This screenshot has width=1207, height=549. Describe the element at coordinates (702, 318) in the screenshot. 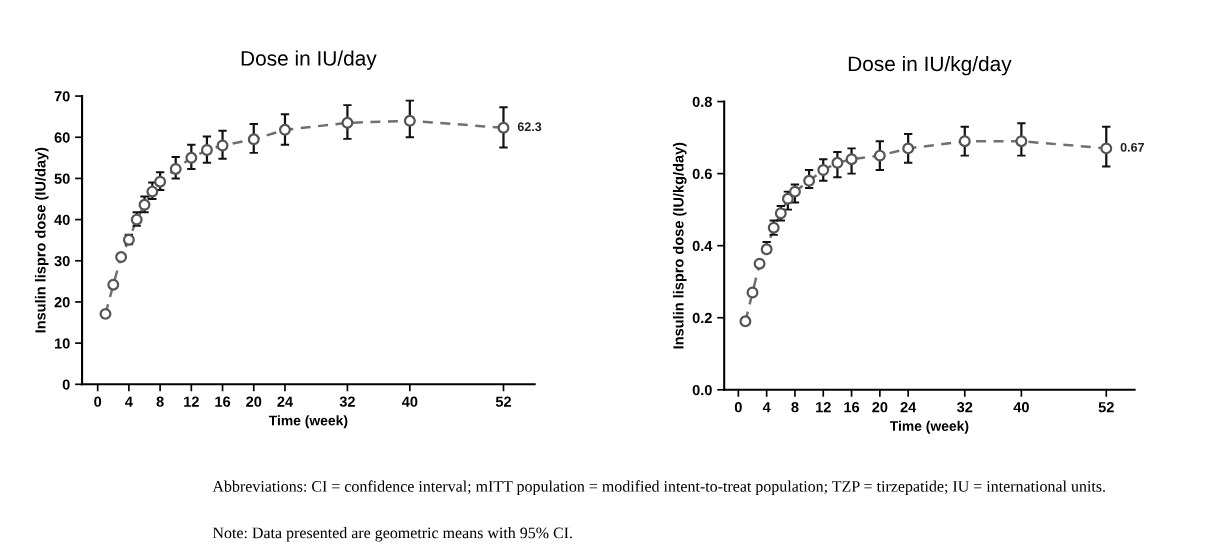

I see `y-tick-label: 0.2` at that location.